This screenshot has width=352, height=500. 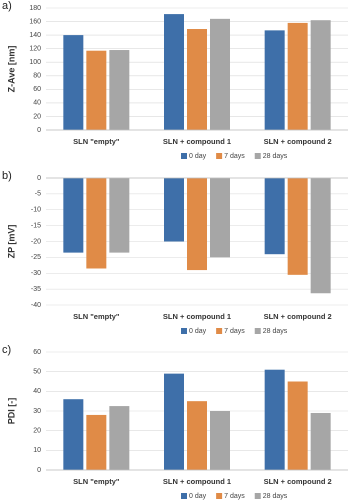 What do you see at coordinates (37, 450) in the screenshot?
I see `y-tick-label: 10` at bounding box center [37, 450].